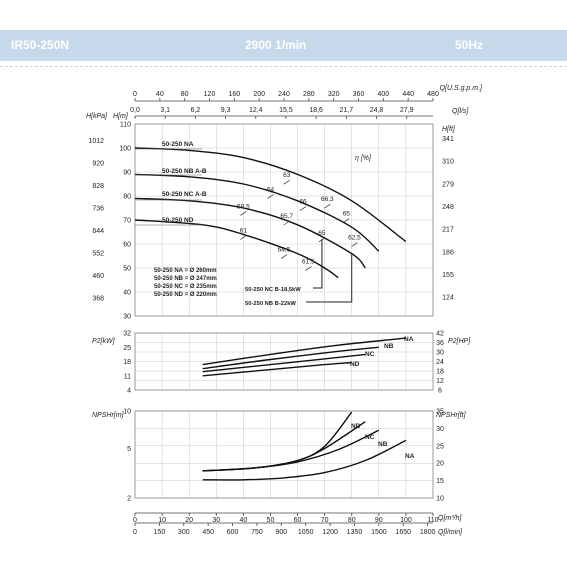 This screenshot has height=567, width=567. What do you see at coordinates (127, 362) in the screenshot?
I see `tick-label-p2-kw: 18` at bounding box center [127, 362].